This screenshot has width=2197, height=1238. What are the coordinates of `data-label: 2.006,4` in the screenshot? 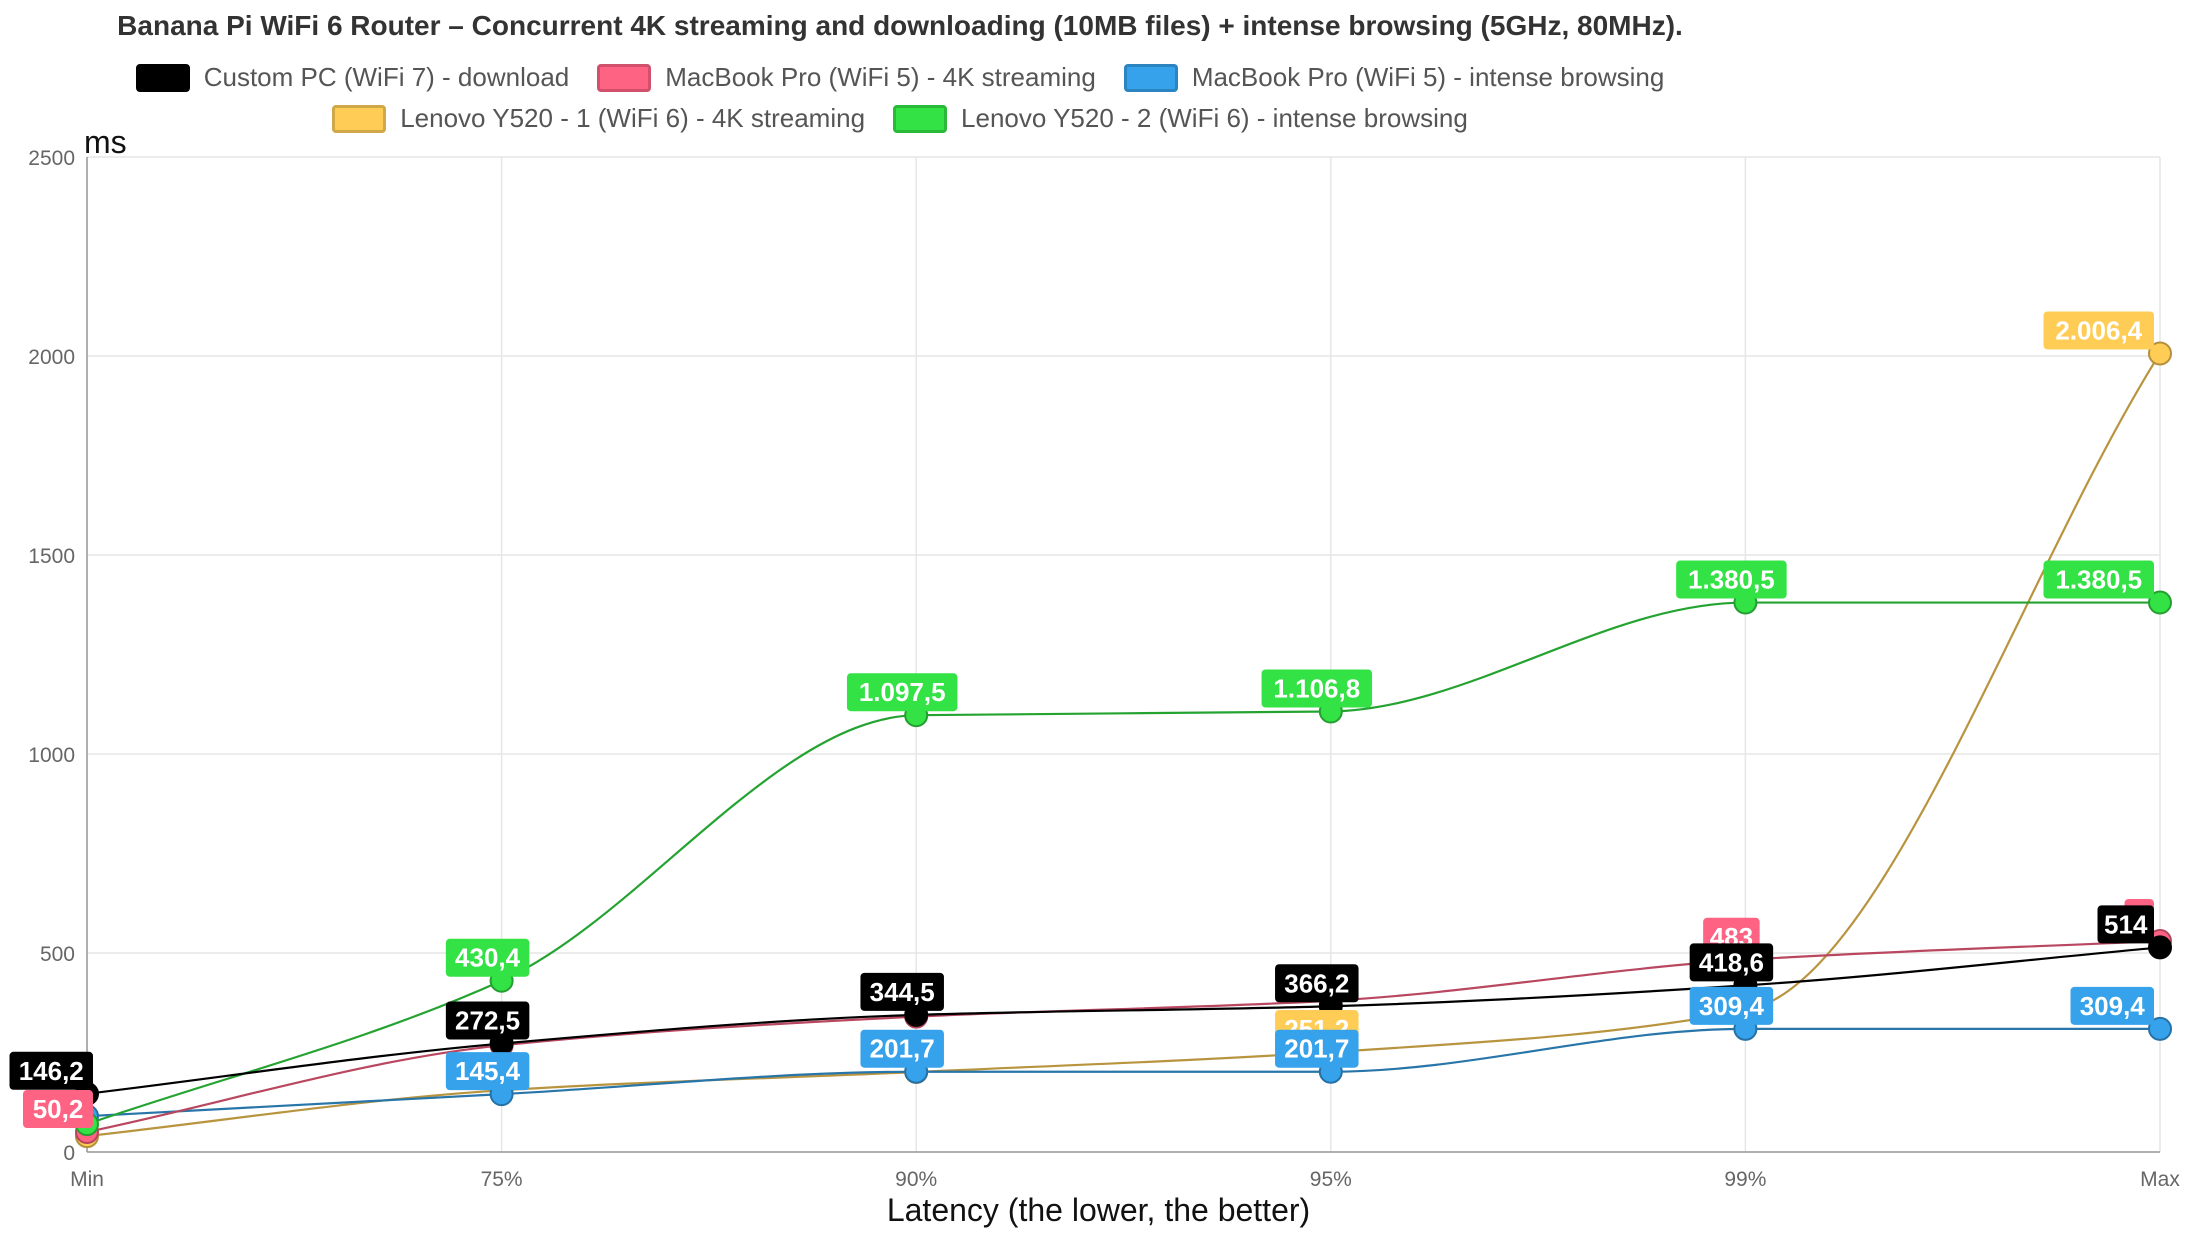 It's located at (2098, 330).